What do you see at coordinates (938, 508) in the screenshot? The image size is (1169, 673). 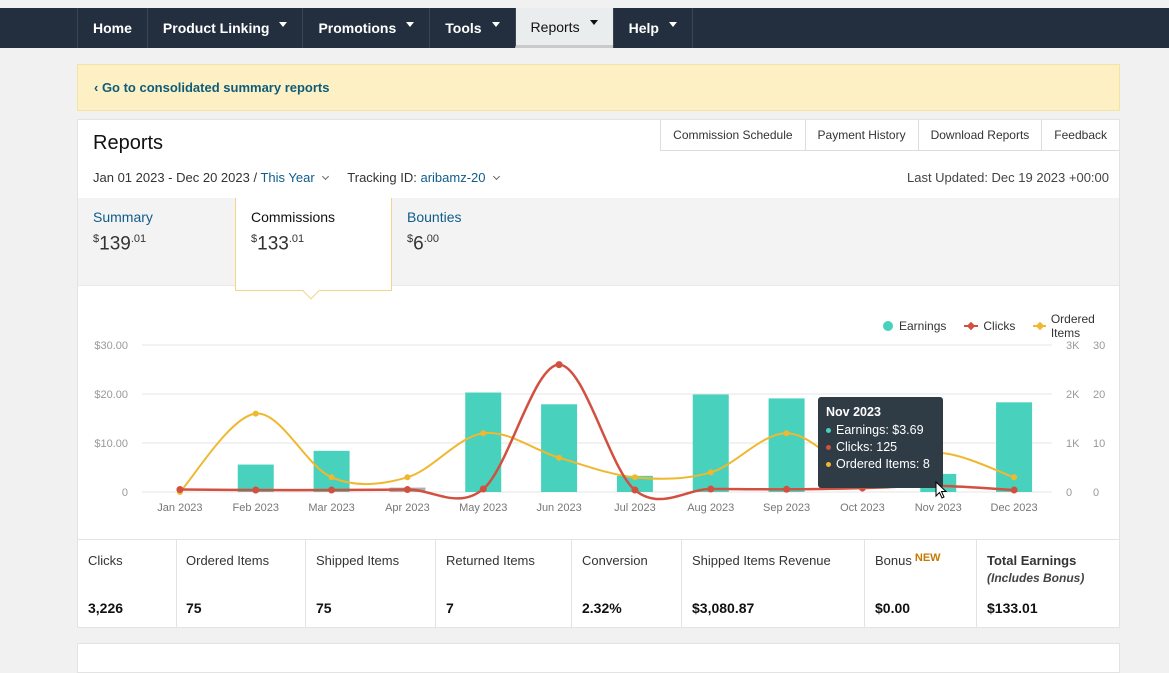 I see `x-tick-label: Nov 2023` at bounding box center [938, 508].